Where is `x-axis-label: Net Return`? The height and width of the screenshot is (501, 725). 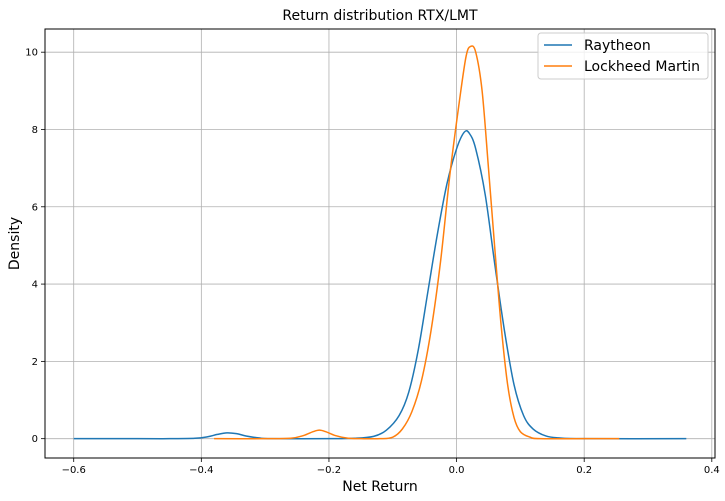 x-axis-label: Net Return is located at coordinates (379, 487).